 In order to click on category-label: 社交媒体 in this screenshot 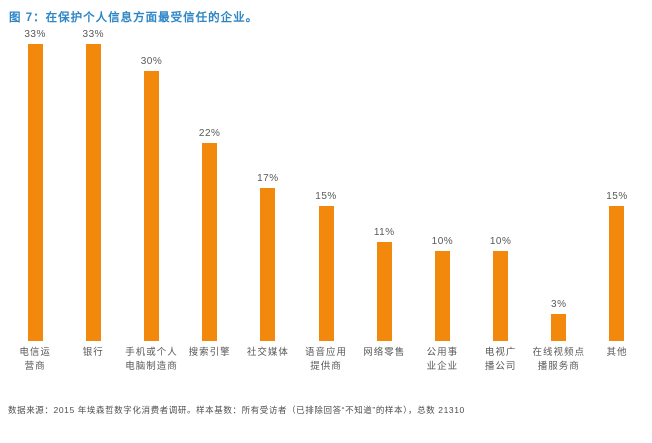, I will do `click(267, 352)`.